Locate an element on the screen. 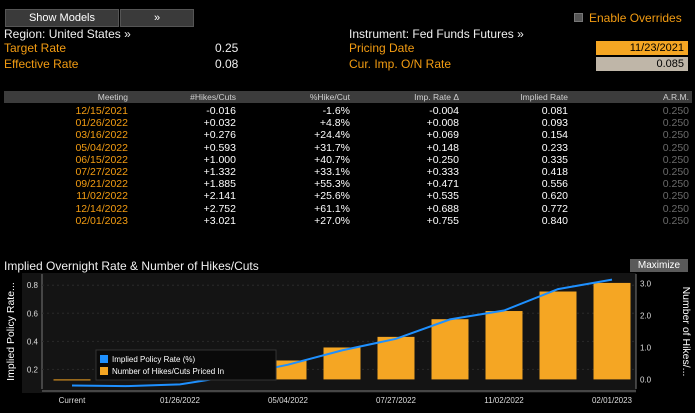  x-tick-label: 01/26/2022 is located at coordinates (180, 400).